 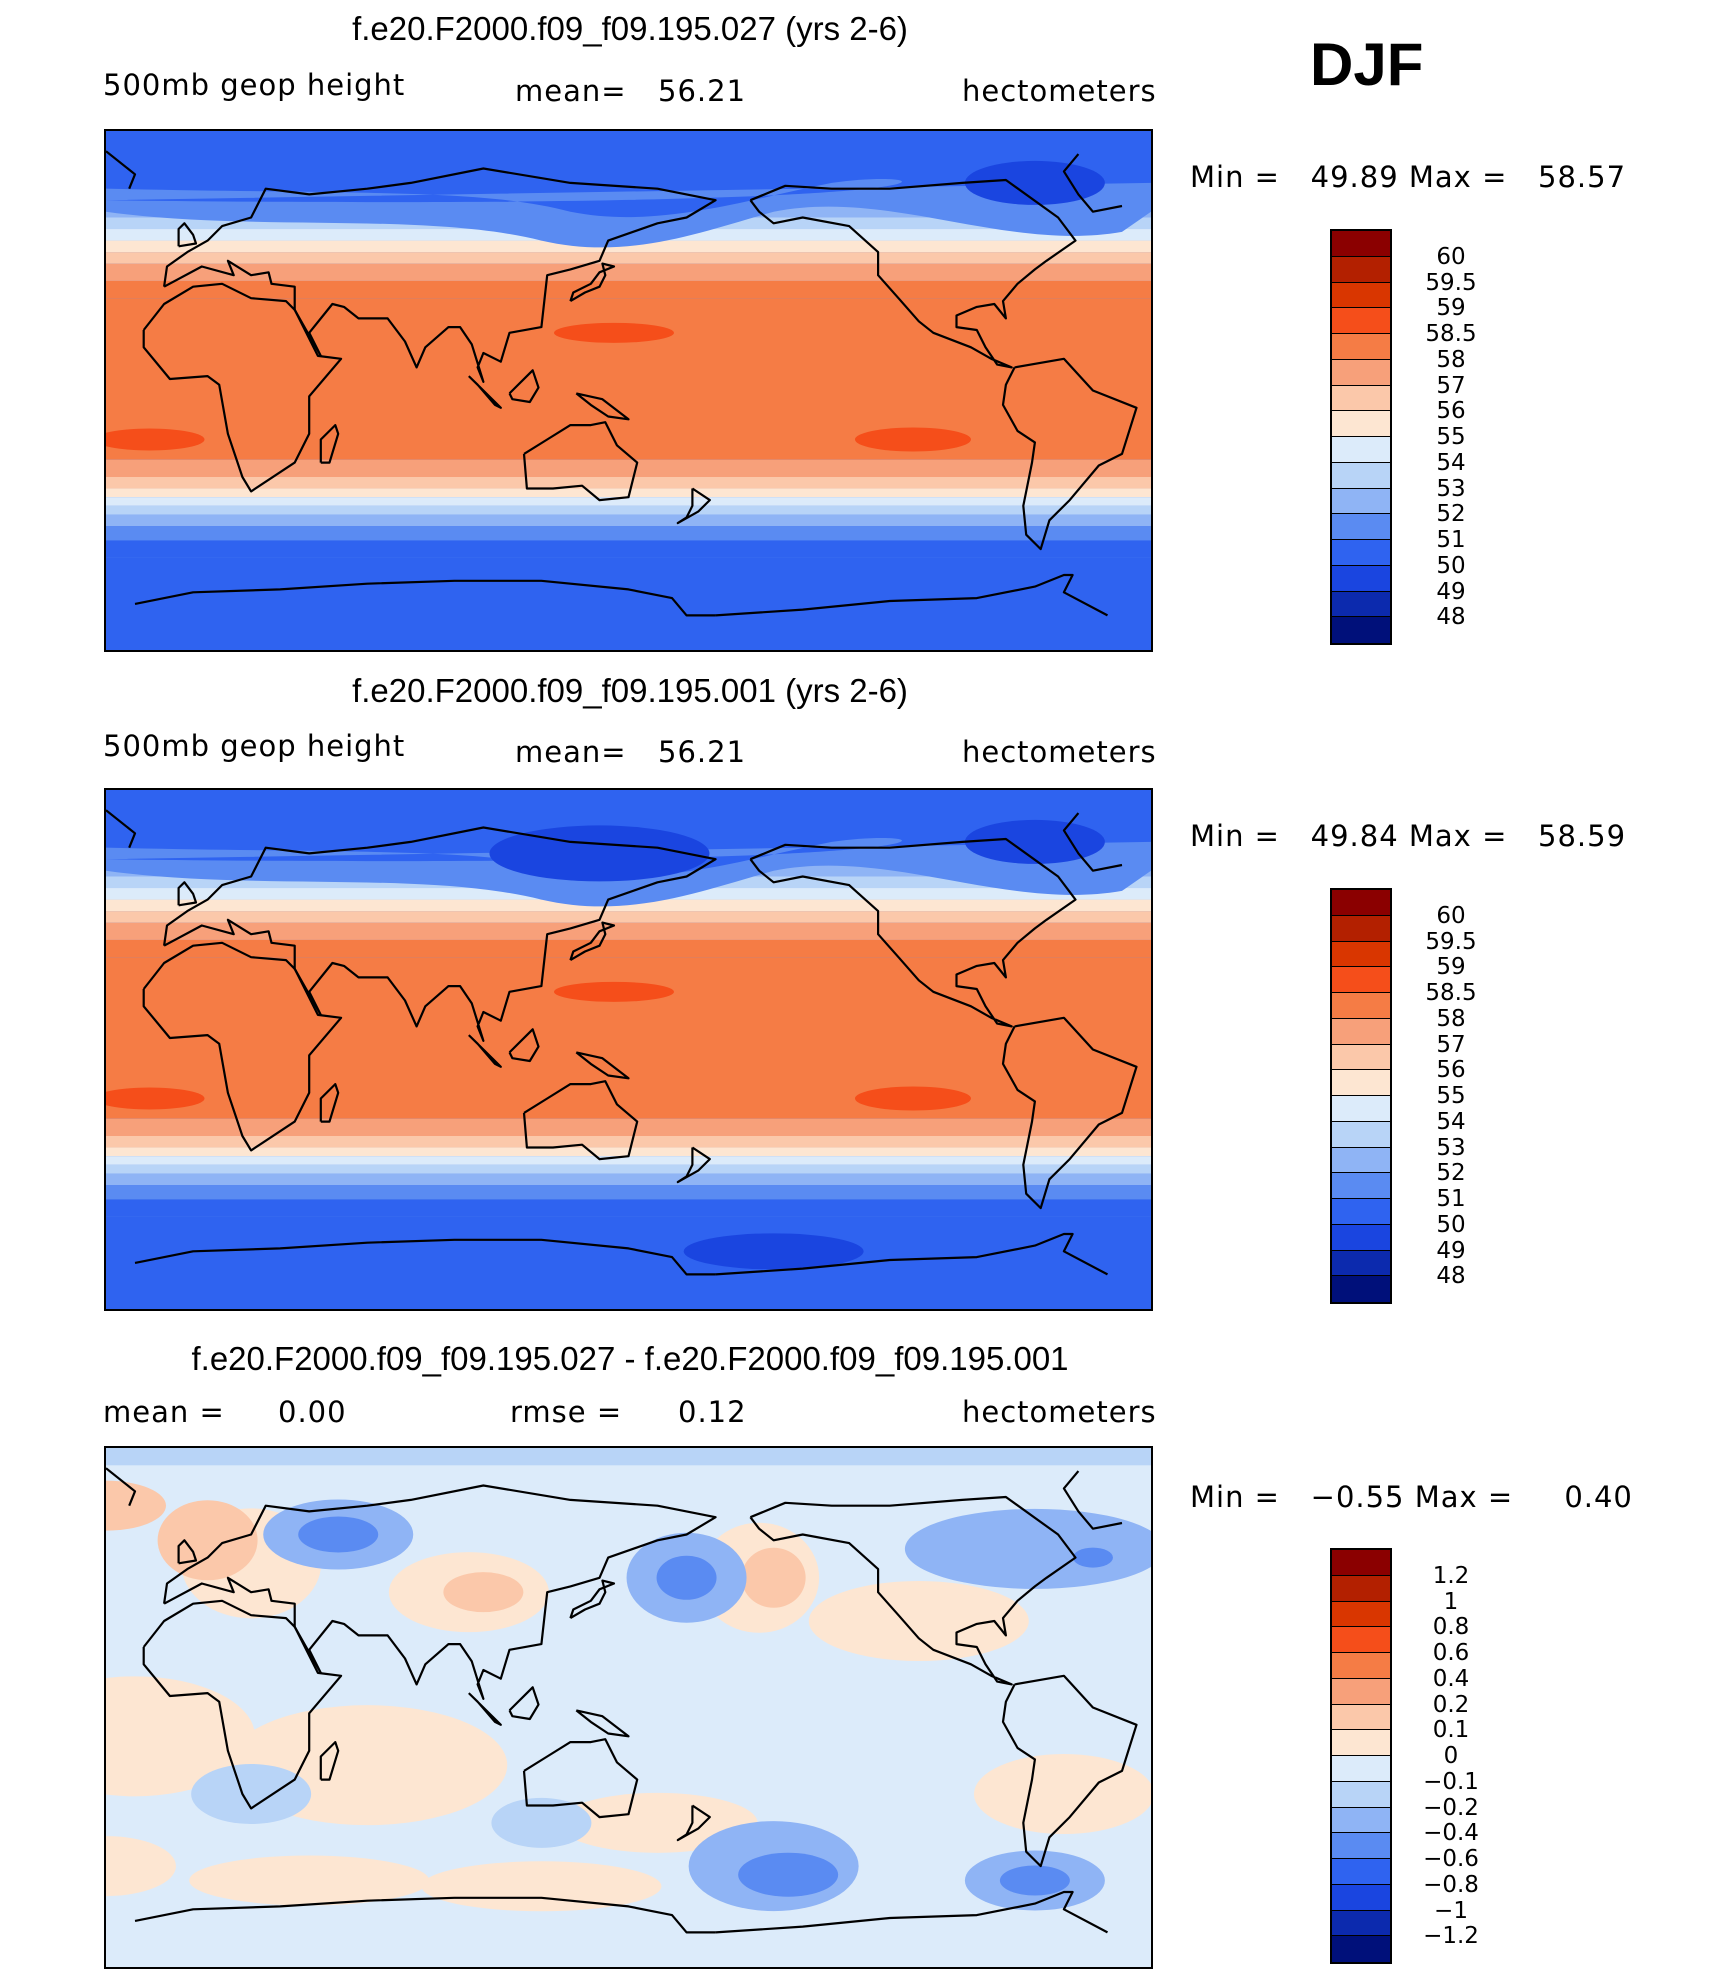 What do you see at coordinates (1235, 177) in the screenshot?
I see `panel-1-min-label: Min =` at bounding box center [1235, 177].